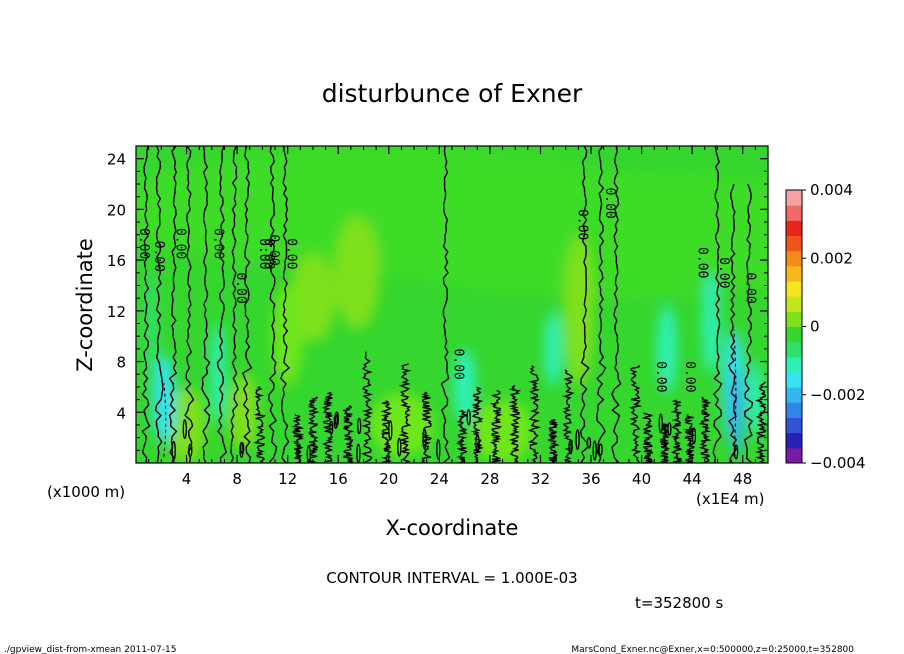 The height and width of the screenshot is (654, 904). I want to click on x-tick-label: 44, so click(692, 479).